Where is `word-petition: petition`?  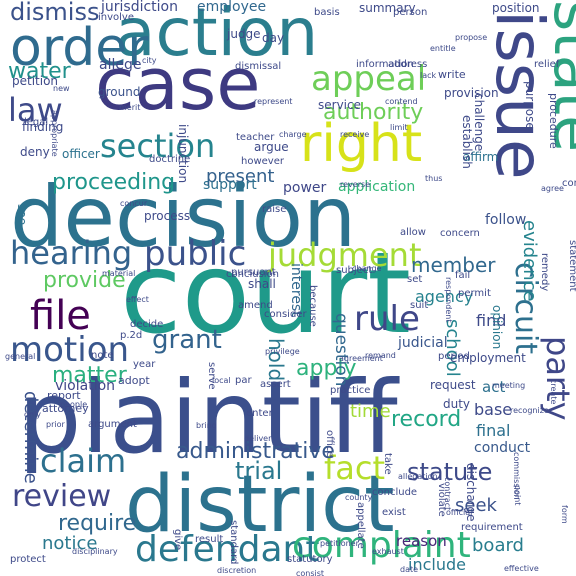
word-petition: petition is located at coordinates (35, 81).